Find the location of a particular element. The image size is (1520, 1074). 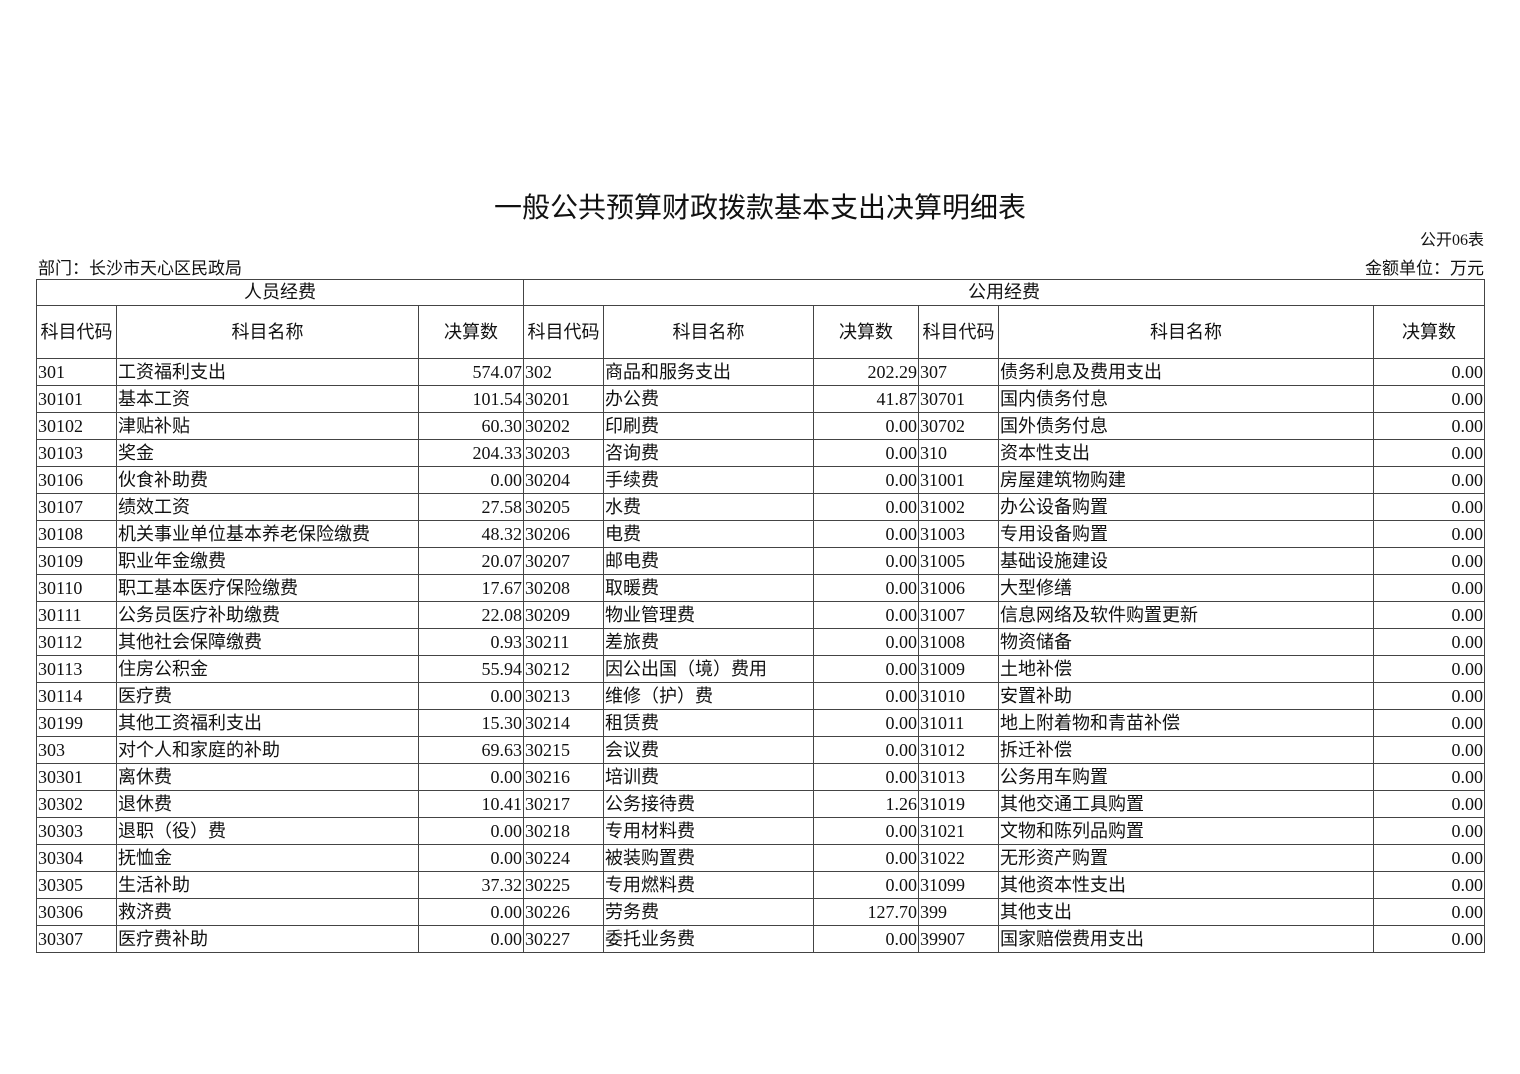

cell-code: 30101 is located at coordinates (76, 399).